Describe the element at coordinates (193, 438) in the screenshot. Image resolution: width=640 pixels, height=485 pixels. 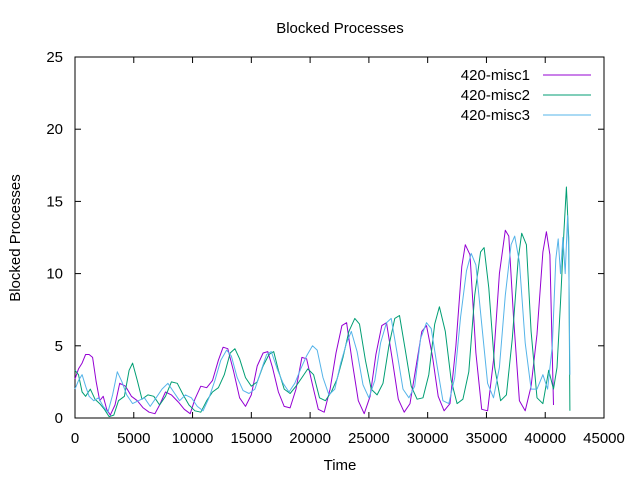
I see `x-tick-label: 10000` at that location.